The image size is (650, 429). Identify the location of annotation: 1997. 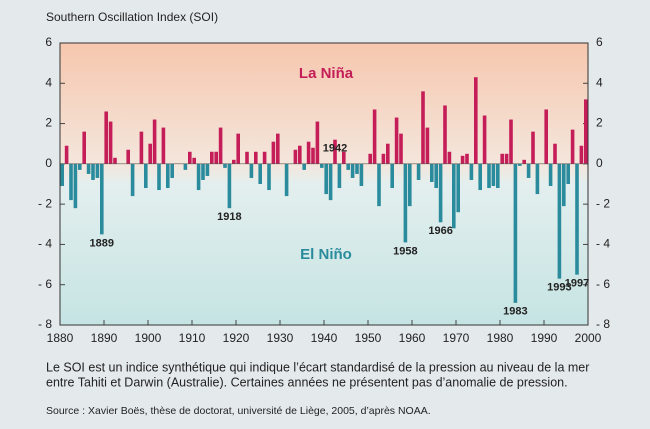
(577, 284).